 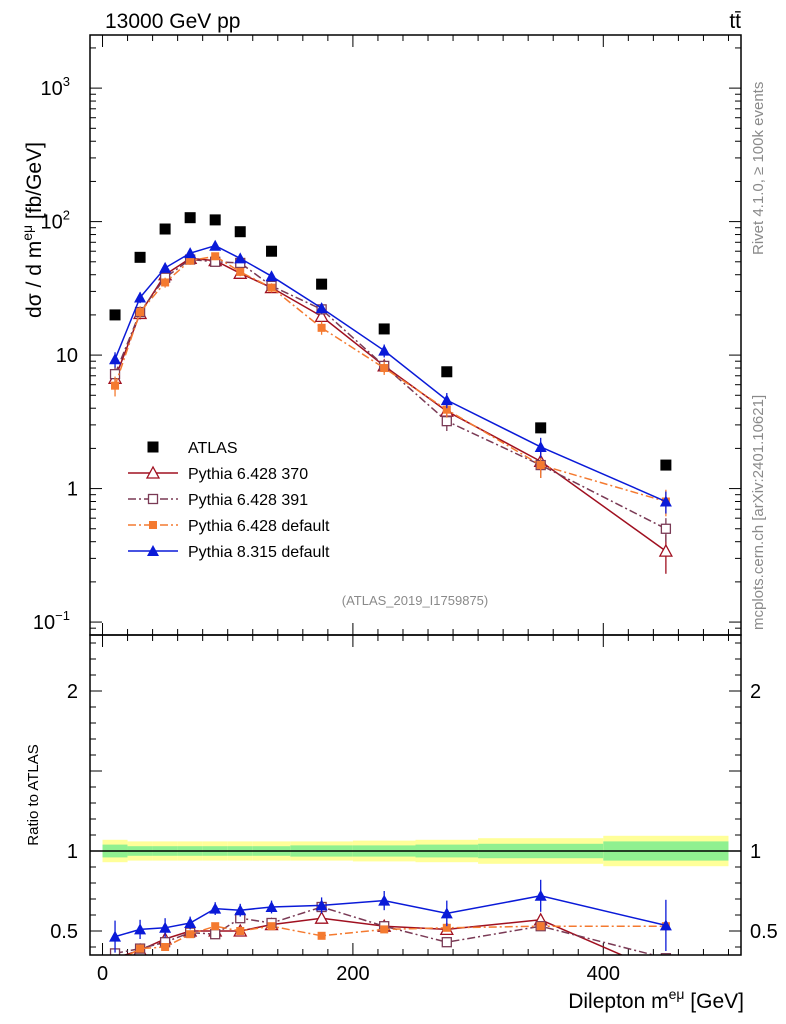 I want to click on legend-marker-p370, so click(x=153, y=472).